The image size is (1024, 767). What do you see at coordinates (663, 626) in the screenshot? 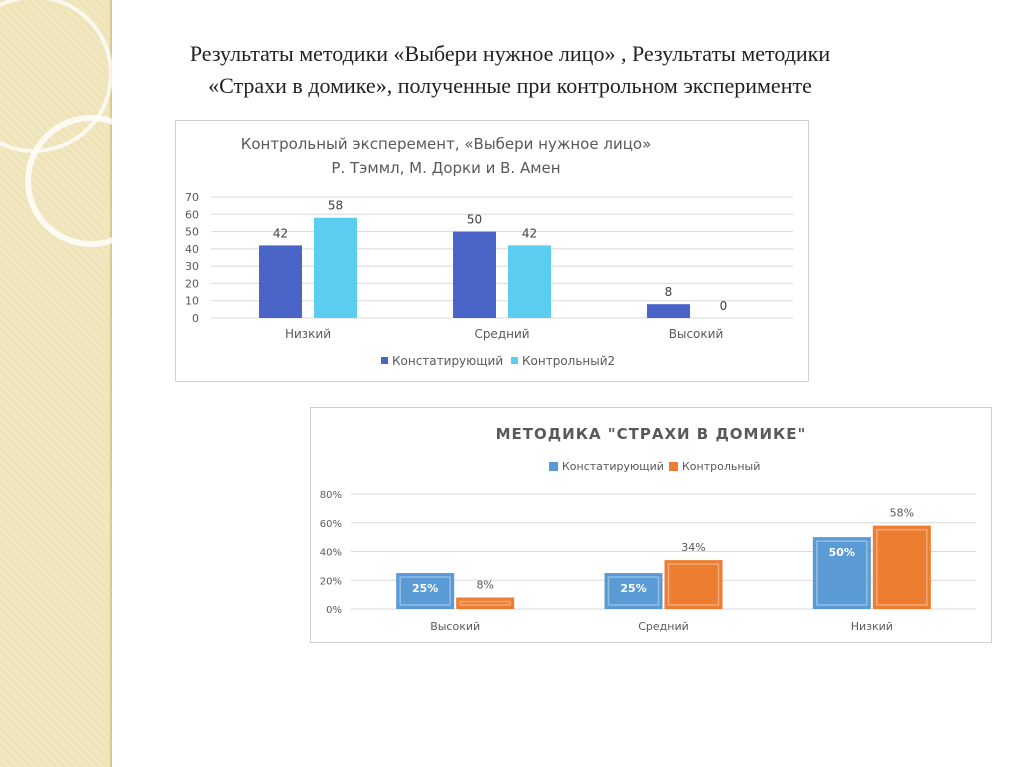
I see `chart-2-x-tick-label: Средний` at bounding box center [663, 626].